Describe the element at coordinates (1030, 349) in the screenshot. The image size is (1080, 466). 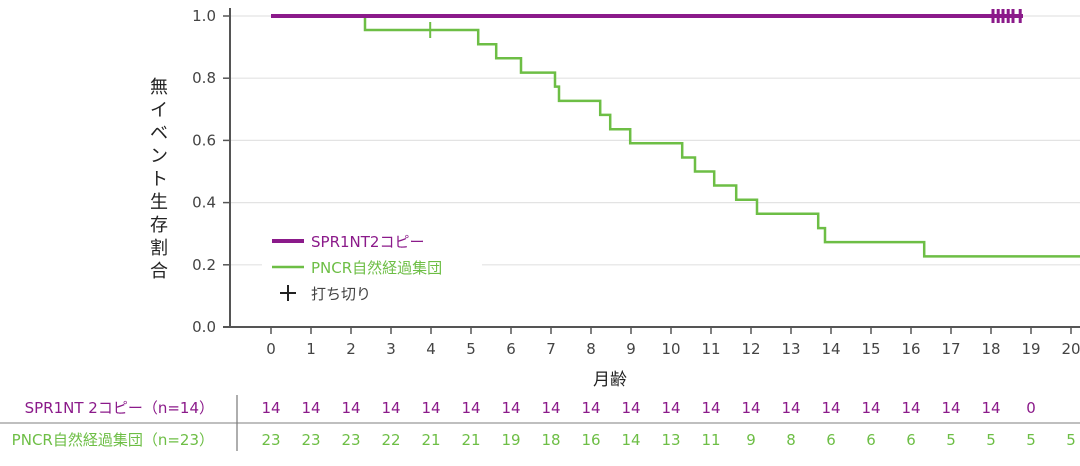
I see `x-tick-label: 19` at that location.